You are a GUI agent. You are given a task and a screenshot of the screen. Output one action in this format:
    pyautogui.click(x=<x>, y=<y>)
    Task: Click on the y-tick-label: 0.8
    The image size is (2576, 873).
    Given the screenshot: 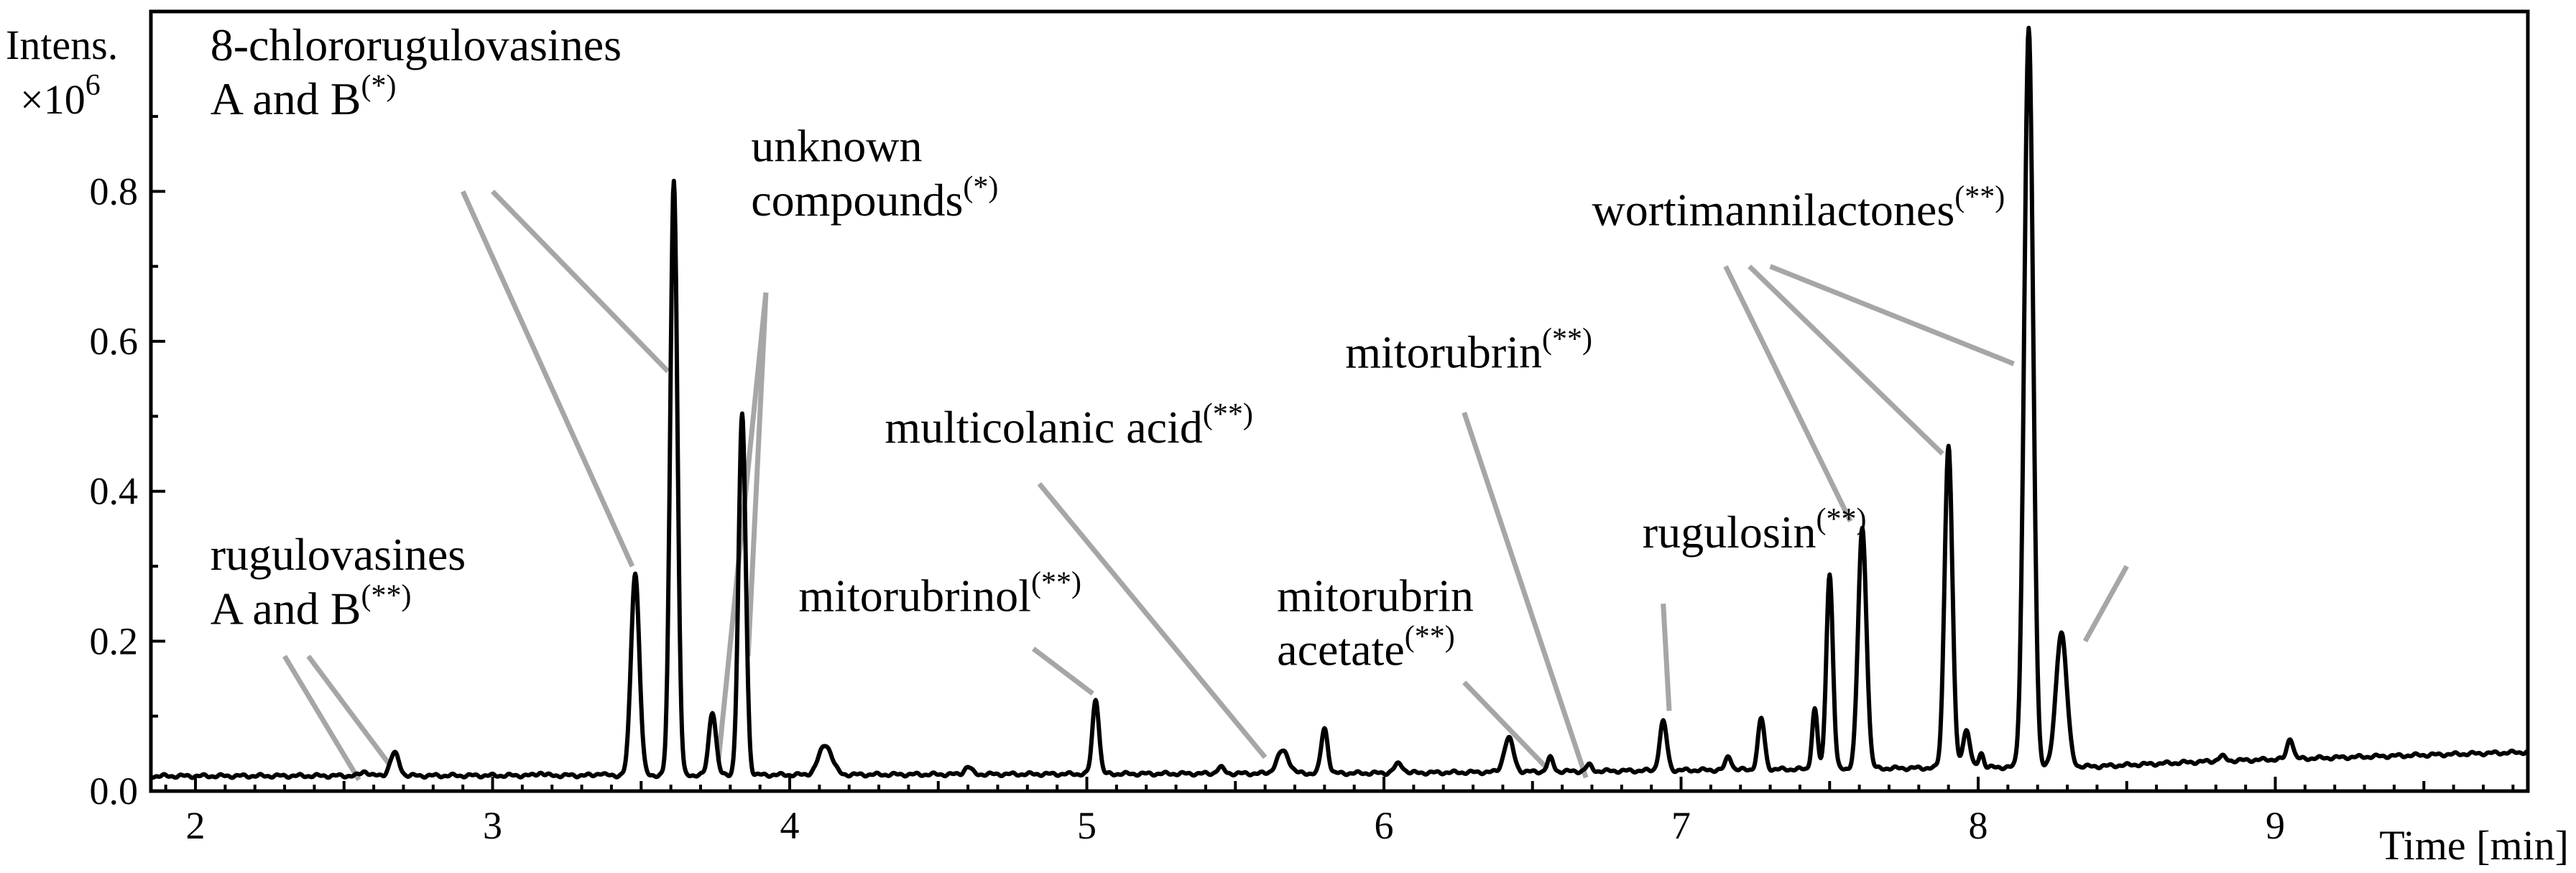 What is the action you would take?
    pyautogui.click(x=115, y=192)
    